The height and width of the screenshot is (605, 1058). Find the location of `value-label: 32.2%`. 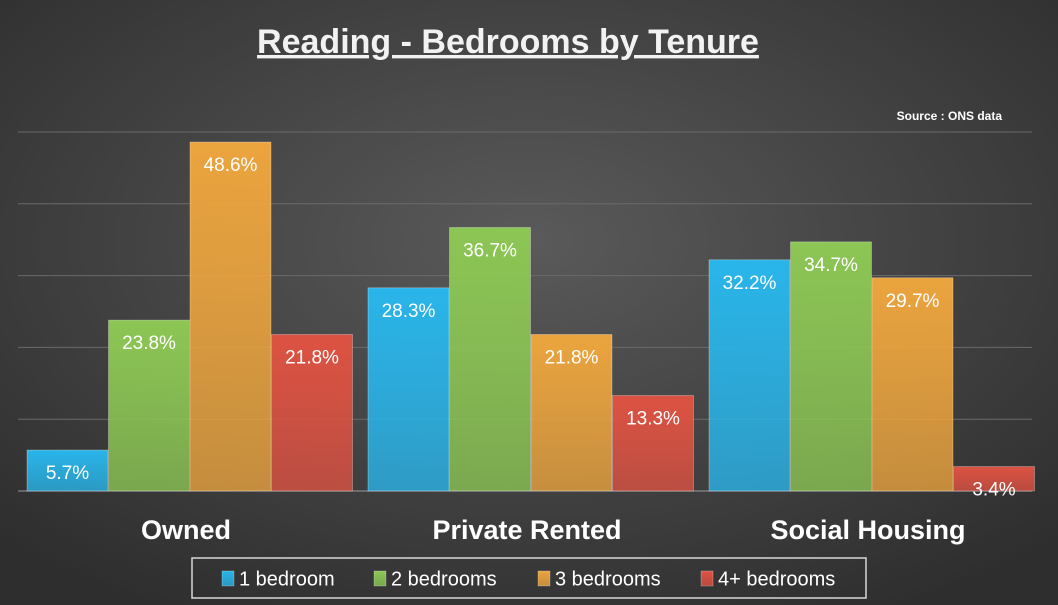

value-label: 32.2% is located at coordinates (750, 283).